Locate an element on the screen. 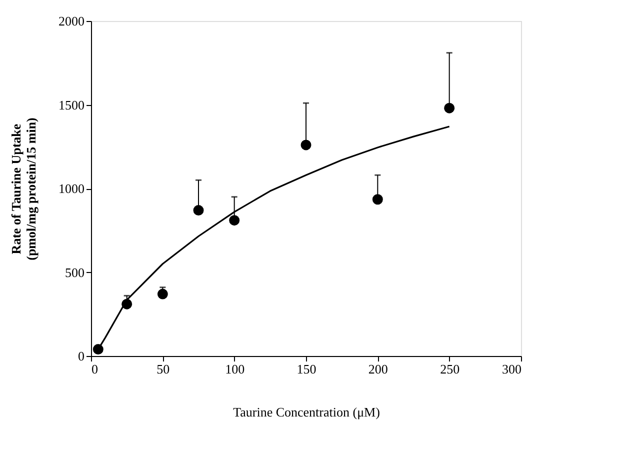  x-tick-label: 300 is located at coordinates (512, 369).